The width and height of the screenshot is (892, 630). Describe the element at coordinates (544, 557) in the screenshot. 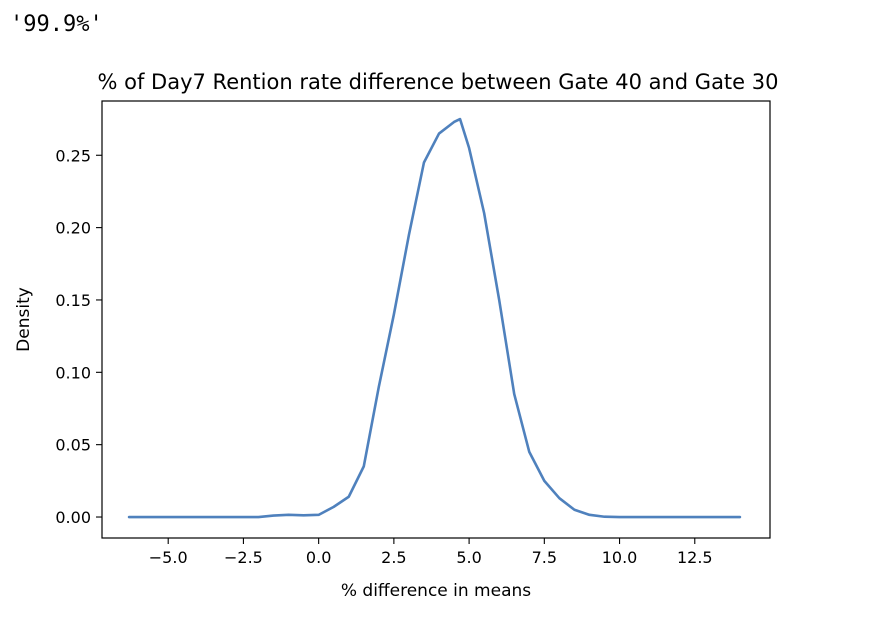

I see `x-tick-label: 7.5` at that location.